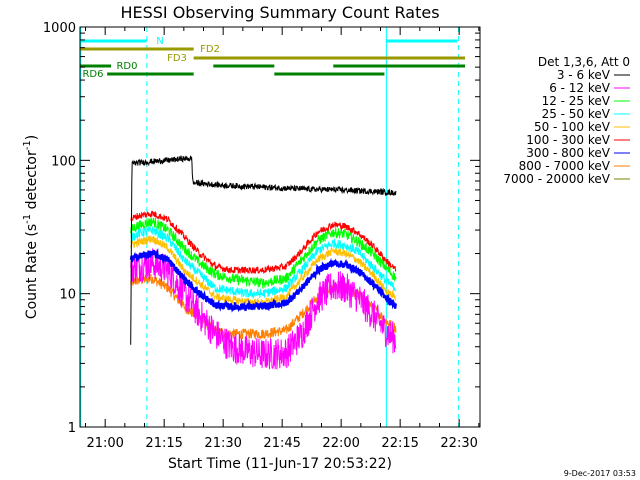 Image resolution: width=640 pixels, height=480 pixels. Describe the element at coordinates (584, 62) in the screenshot. I see `legend-title: Det 1,3,6, Att 0` at that location.